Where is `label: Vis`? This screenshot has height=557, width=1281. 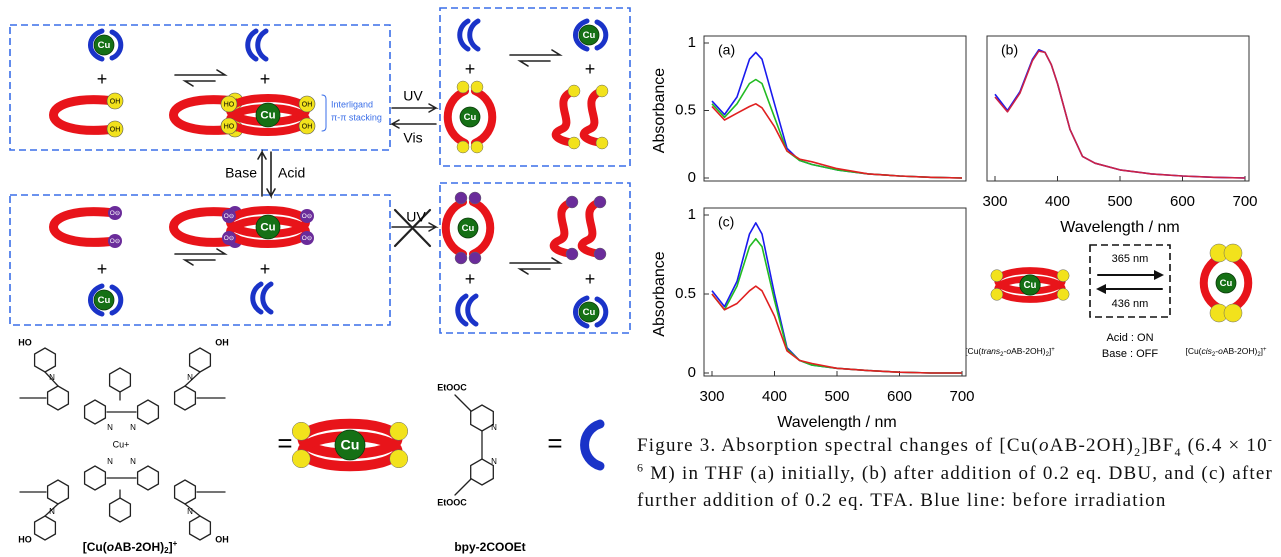
label: Vis is located at coordinates (412, 138).